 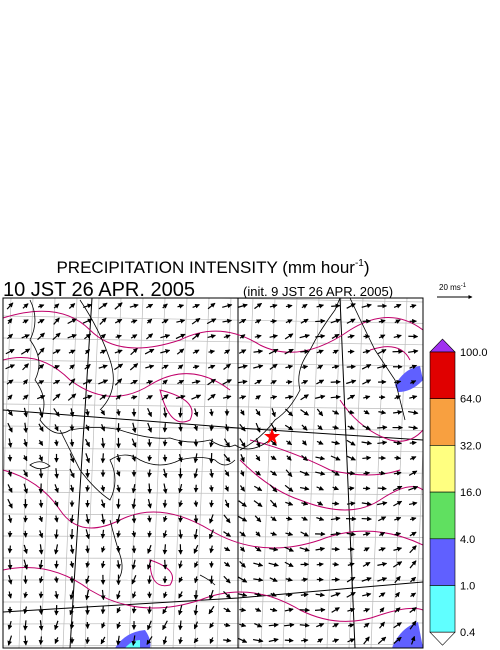 I want to click on title: PRECIPITATION INTENSITY (mm hour-1), so click(x=212, y=267).